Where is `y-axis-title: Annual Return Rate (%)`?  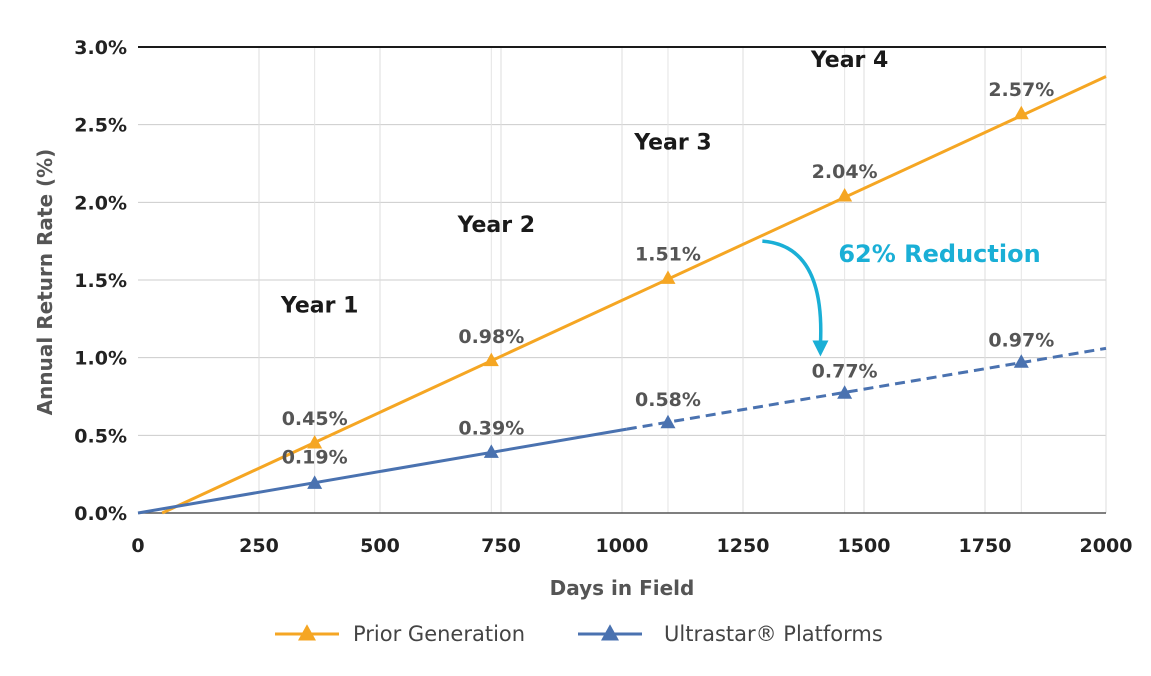 y-axis-title: Annual Return Rate (%) is located at coordinates (45, 282).